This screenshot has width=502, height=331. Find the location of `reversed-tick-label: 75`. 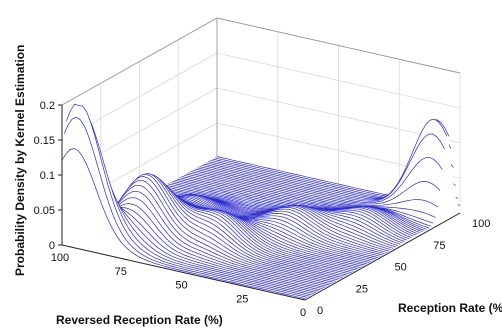

reversed-tick-label: 75 is located at coordinates (121, 272).